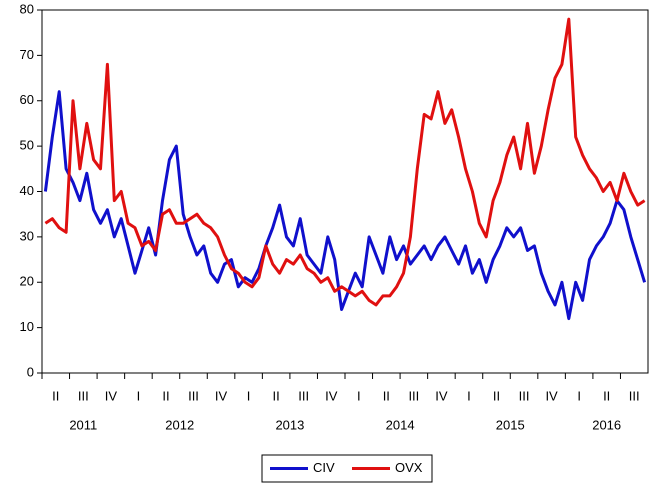  What do you see at coordinates (347, 468) in the screenshot?
I see `legend: CIV OVX` at bounding box center [347, 468].